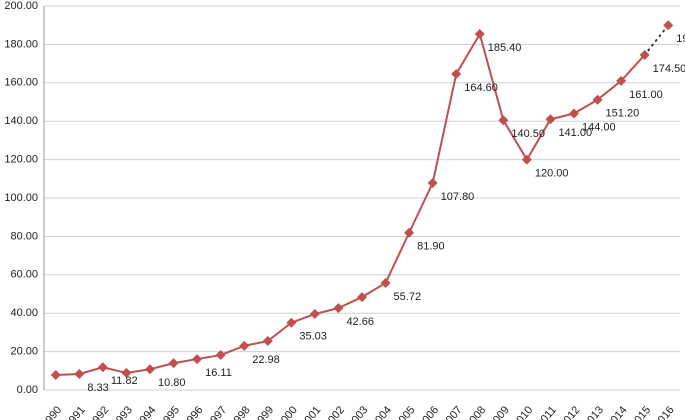 The height and width of the screenshot is (420, 685). I want to click on y-tick-label: 80.00, so click(24, 236).